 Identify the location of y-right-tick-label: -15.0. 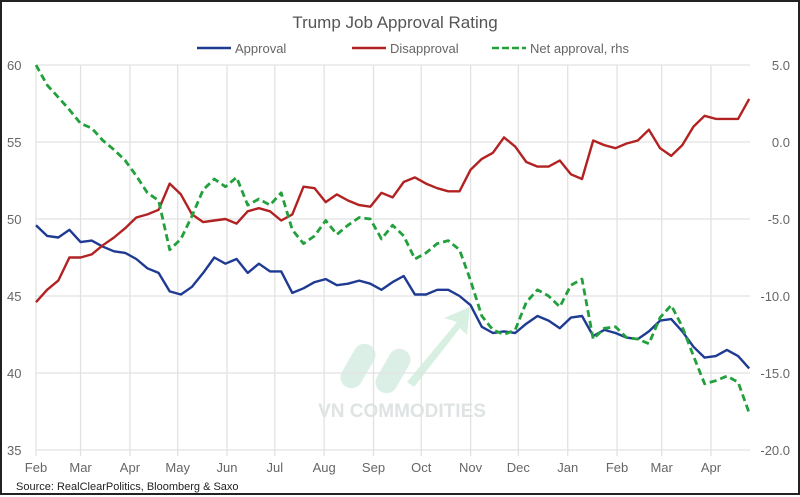
(775, 373).